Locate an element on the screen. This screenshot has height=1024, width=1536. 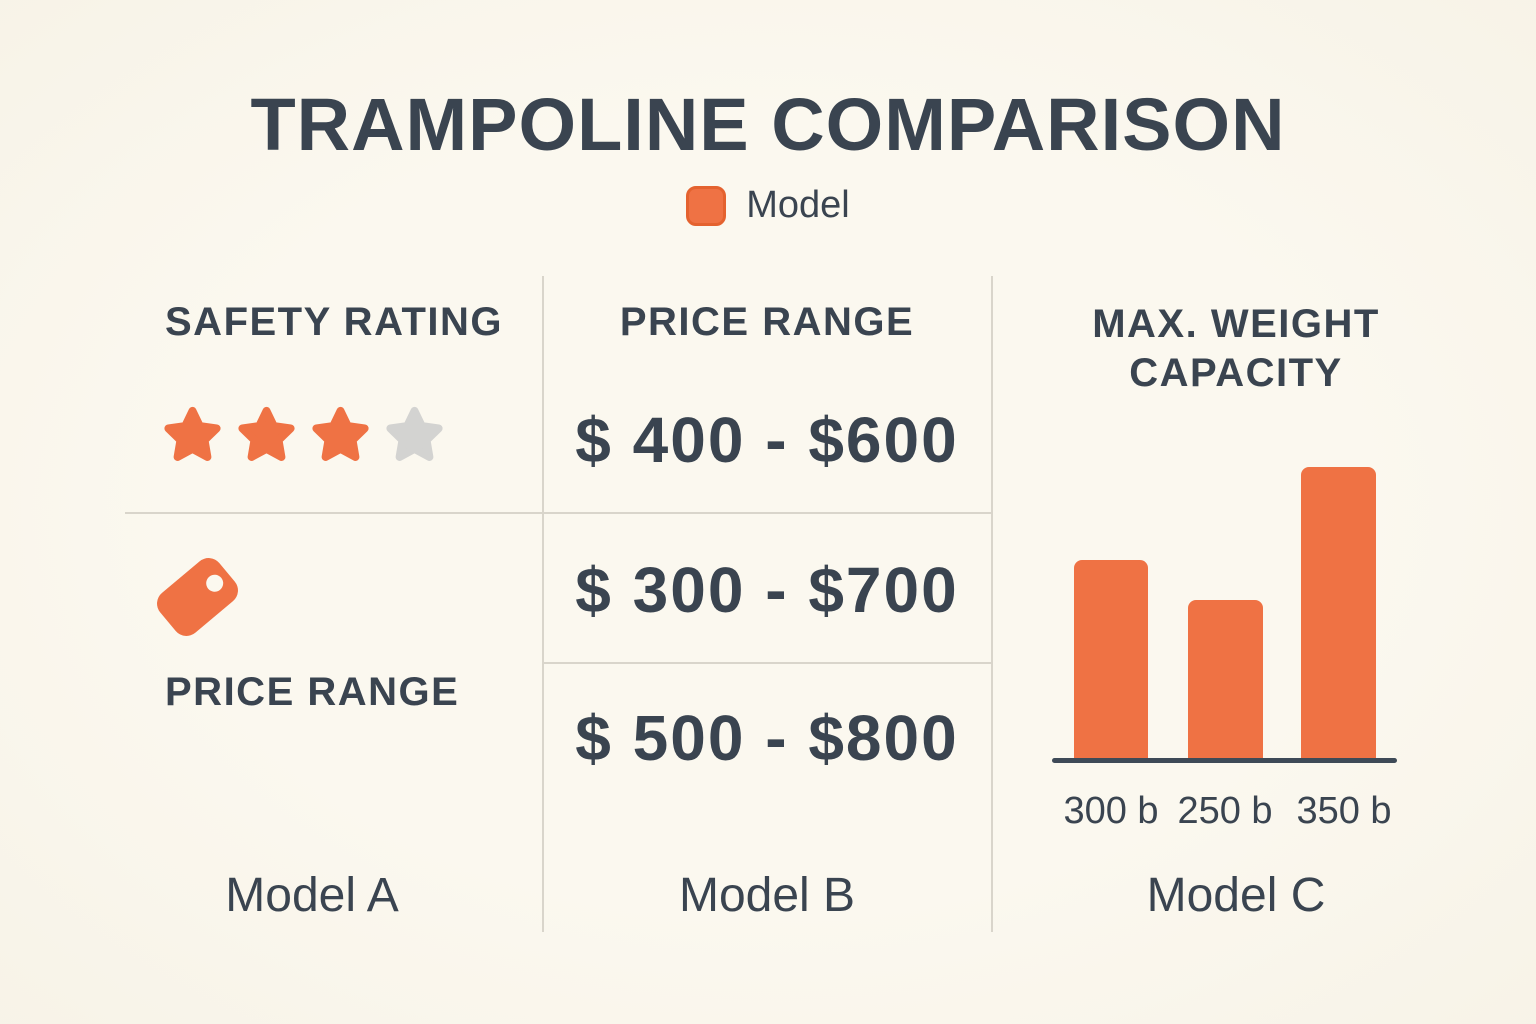
price-range-label: PRICE RANGE is located at coordinates (312, 692).